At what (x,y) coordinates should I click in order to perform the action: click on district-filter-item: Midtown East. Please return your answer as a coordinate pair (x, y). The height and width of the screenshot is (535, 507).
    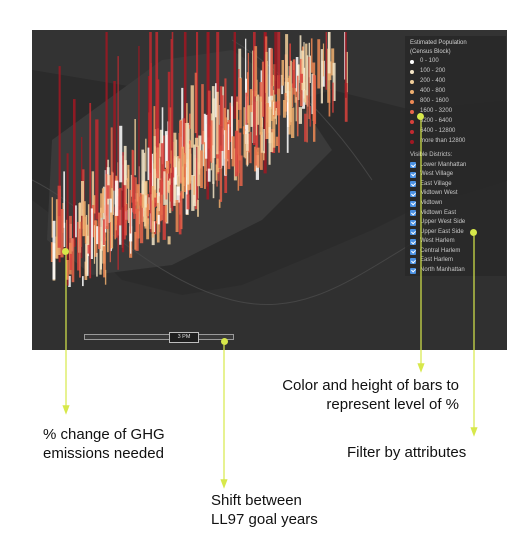
    Looking at the image, I should click on (455, 213).